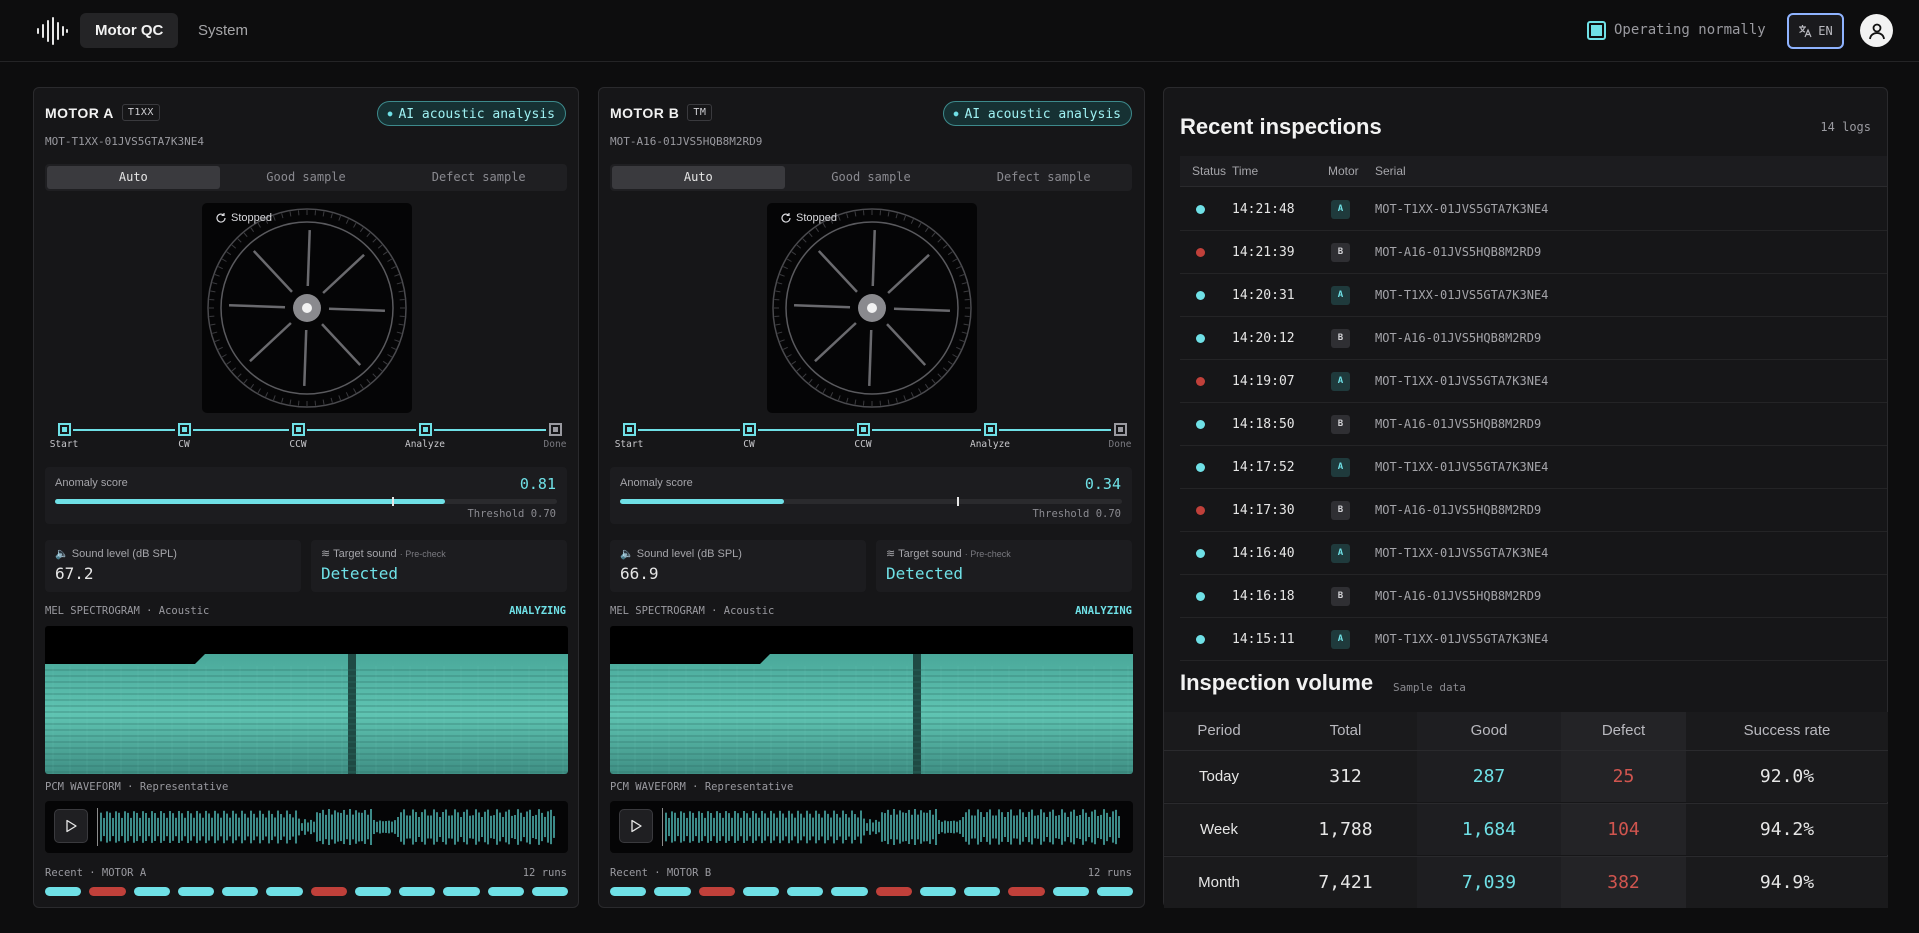 This screenshot has width=1919, height=933. What do you see at coordinates (871, 501) in the screenshot?
I see `anomaly-bar` at bounding box center [871, 501].